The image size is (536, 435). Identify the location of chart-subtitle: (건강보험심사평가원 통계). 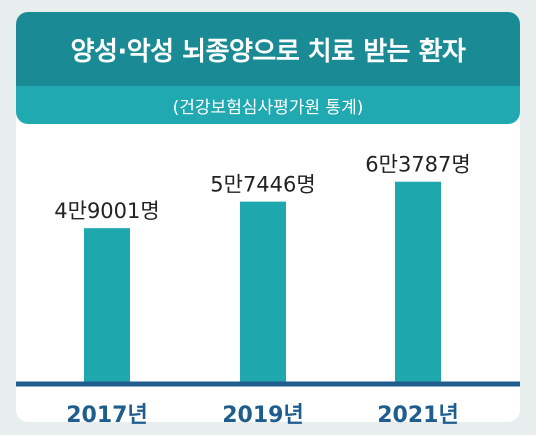
(268, 105).